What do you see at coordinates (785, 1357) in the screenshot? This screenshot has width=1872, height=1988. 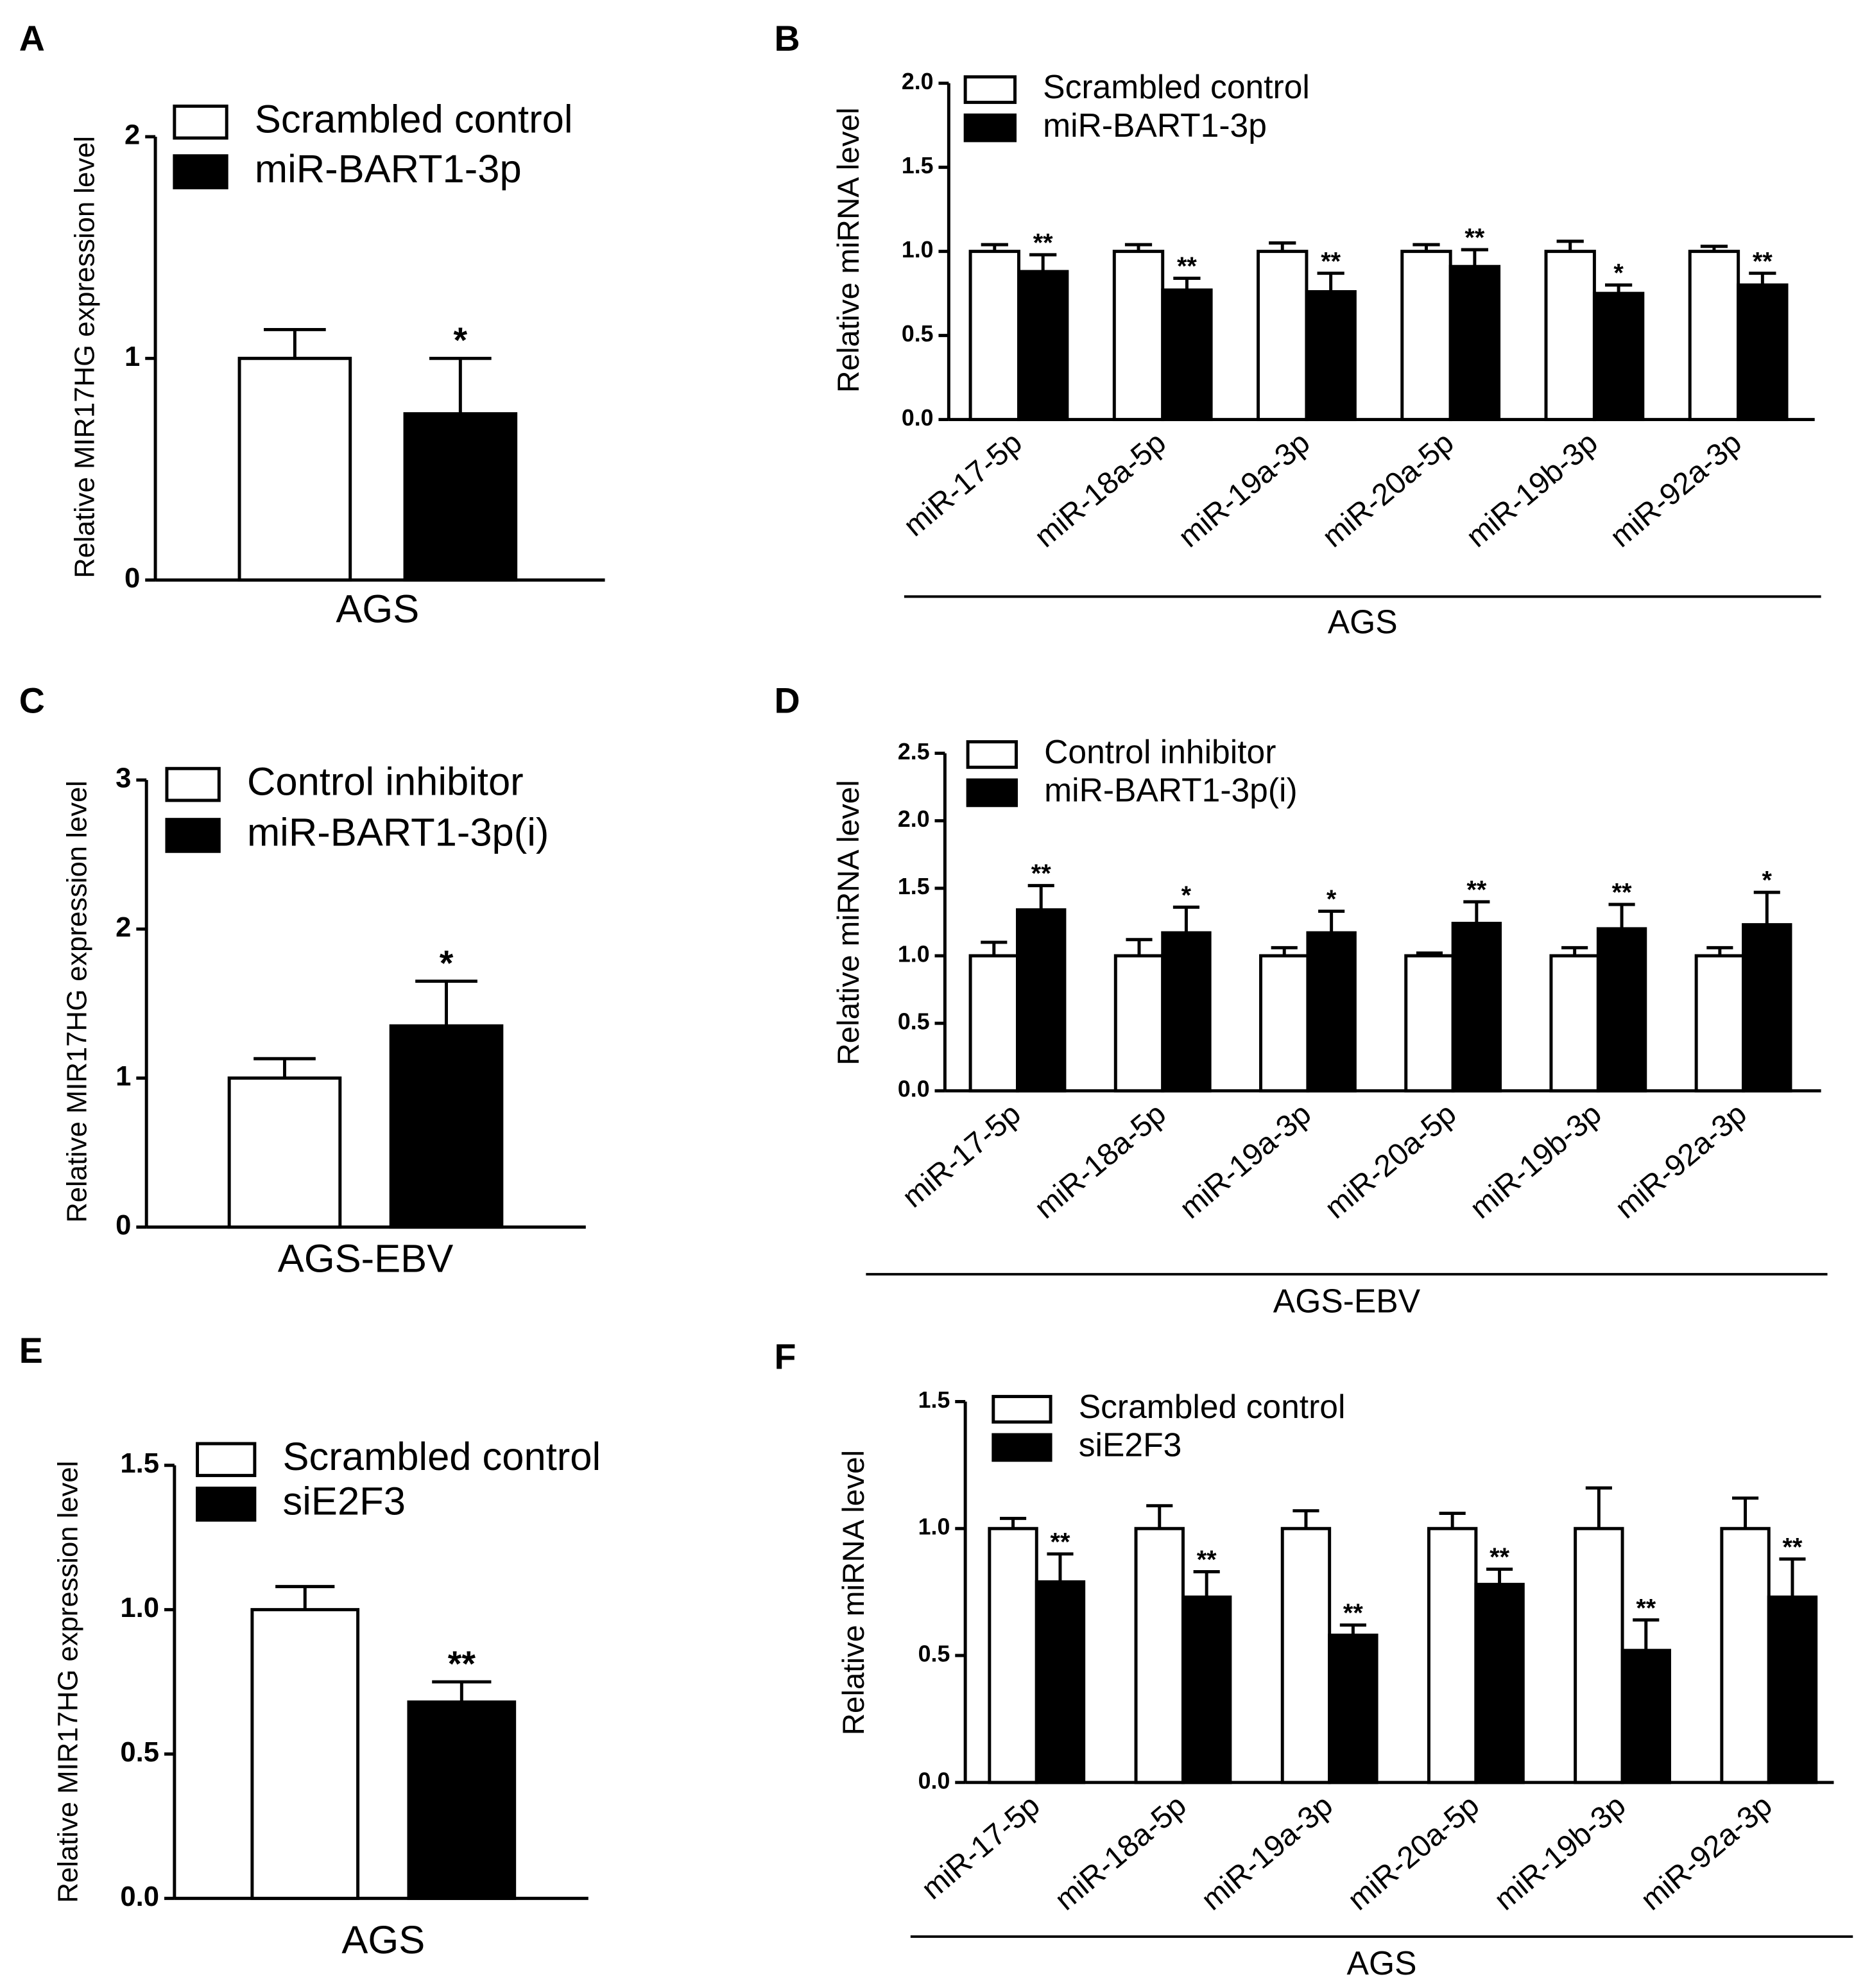 I see `panel-label: F` at bounding box center [785, 1357].